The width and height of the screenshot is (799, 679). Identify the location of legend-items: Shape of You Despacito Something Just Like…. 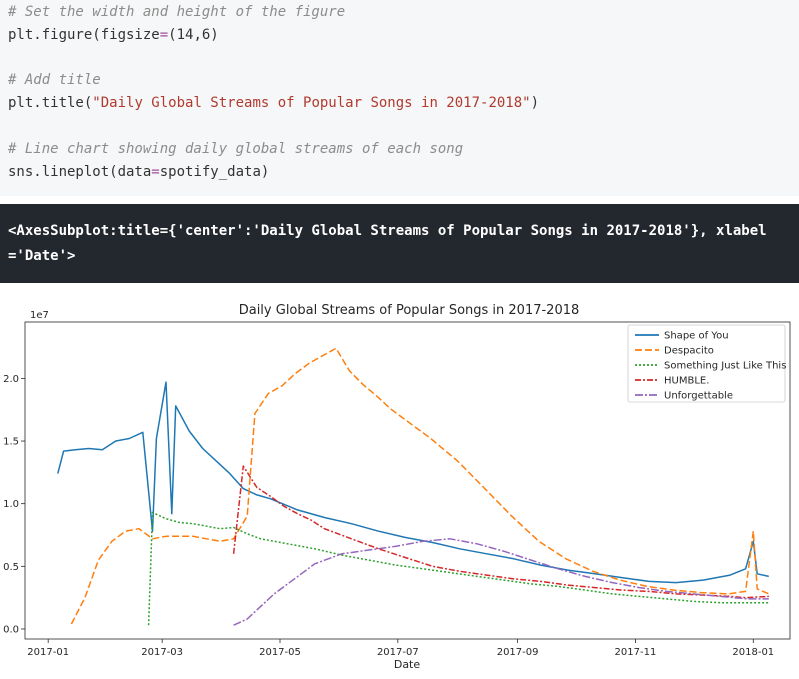
(710, 366).